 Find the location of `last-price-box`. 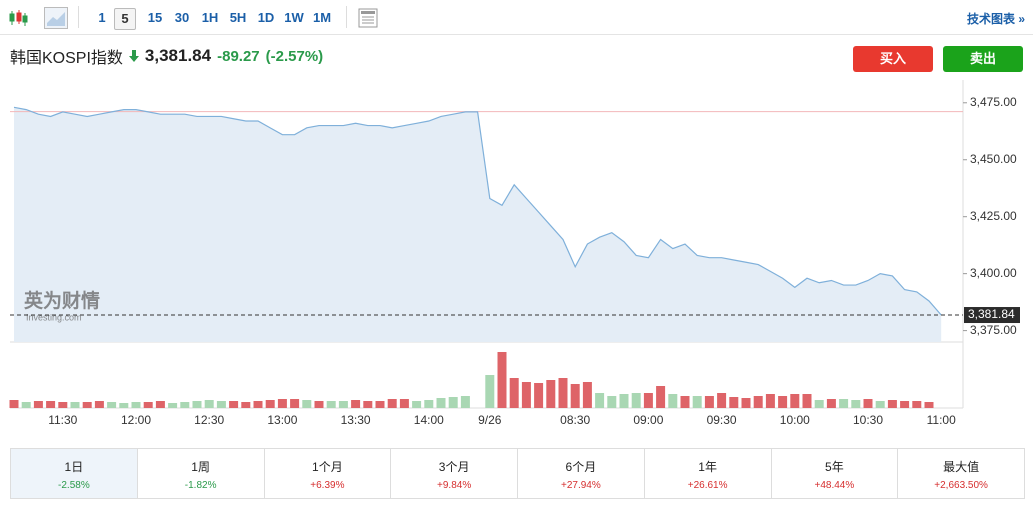

last-price-box is located at coordinates (992, 315).